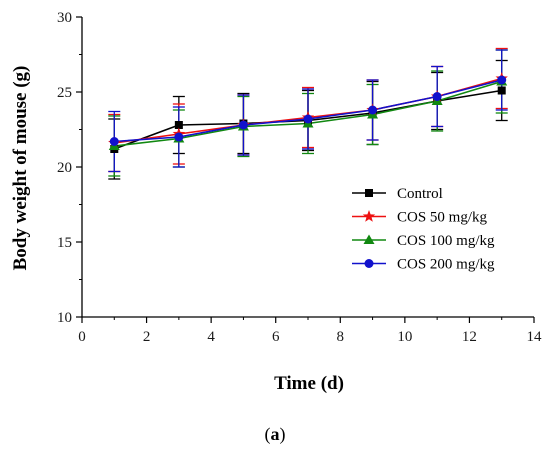 Image resolution: width=550 pixels, height=459 pixels. What do you see at coordinates (64, 168) in the screenshot?
I see `y-tick-label: 20` at bounding box center [64, 168].